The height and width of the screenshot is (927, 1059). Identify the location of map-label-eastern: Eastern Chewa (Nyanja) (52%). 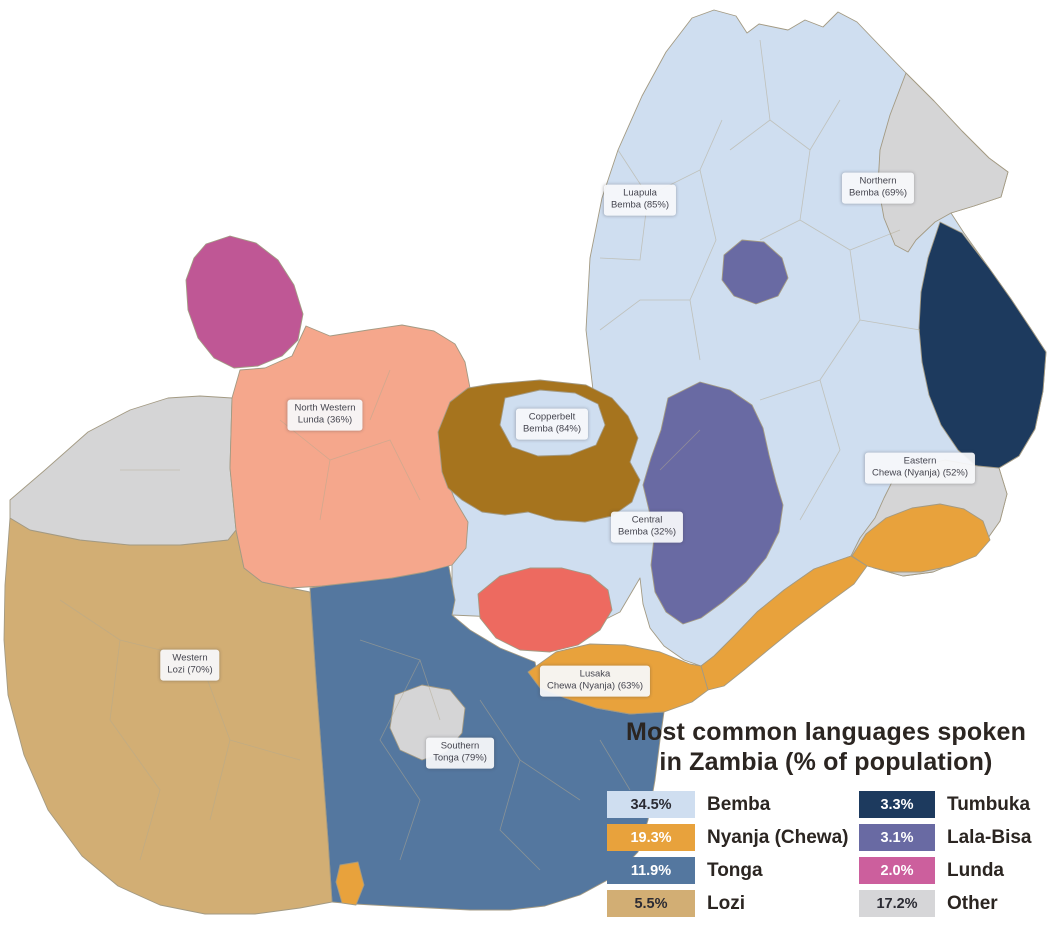
(920, 468).